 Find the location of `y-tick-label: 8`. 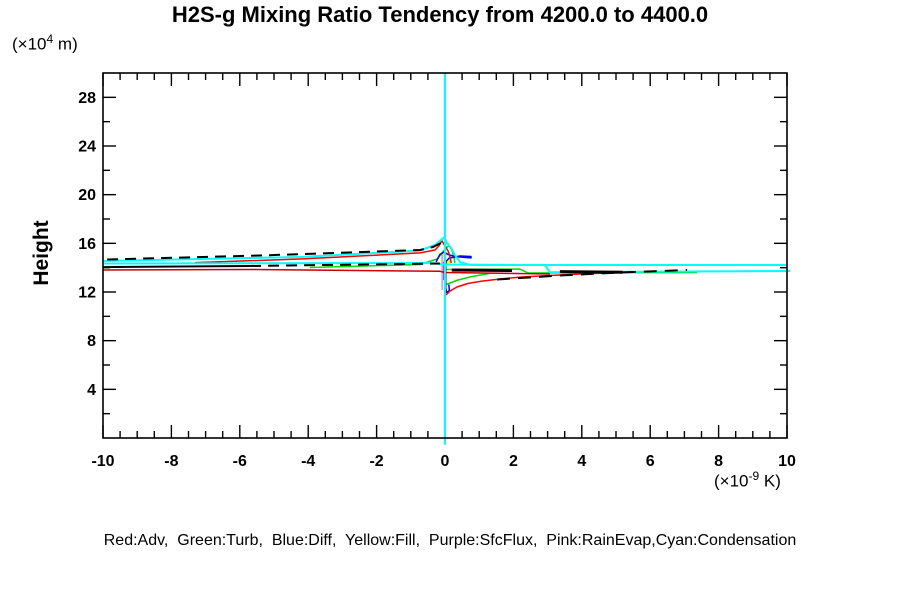

y-tick-label: 8 is located at coordinates (91, 341).